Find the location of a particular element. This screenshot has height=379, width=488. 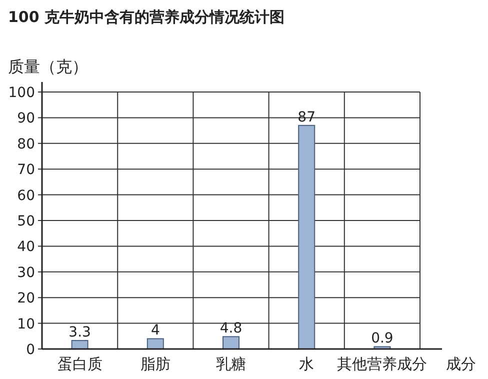

x-tick-label: 其他营养成分 is located at coordinates (382, 364).